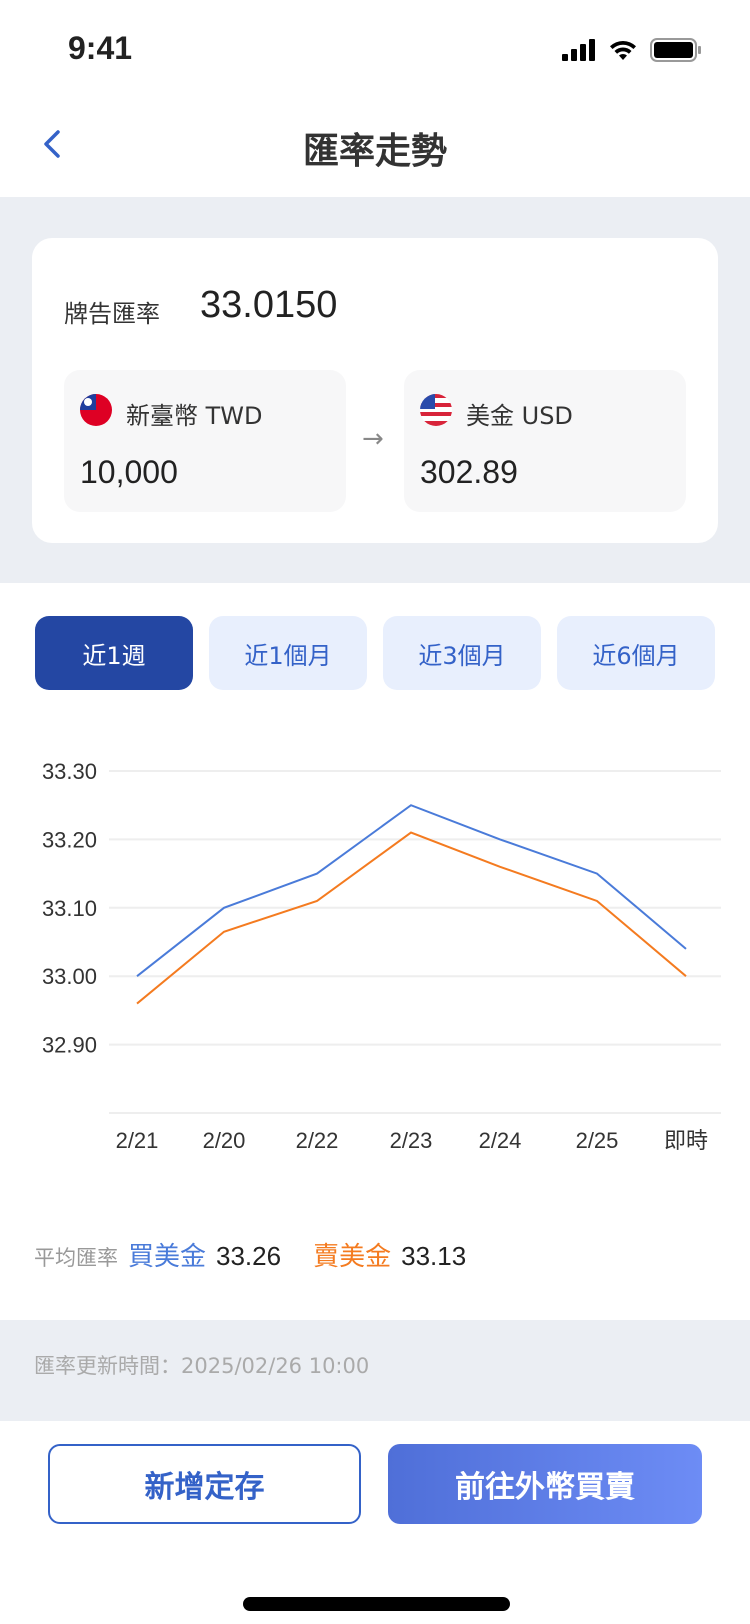 The image size is (750, 1624). Describe the element at coordinates (317, 1140) in the screenshot. I see `x-tick-label: 2/22` at that location.